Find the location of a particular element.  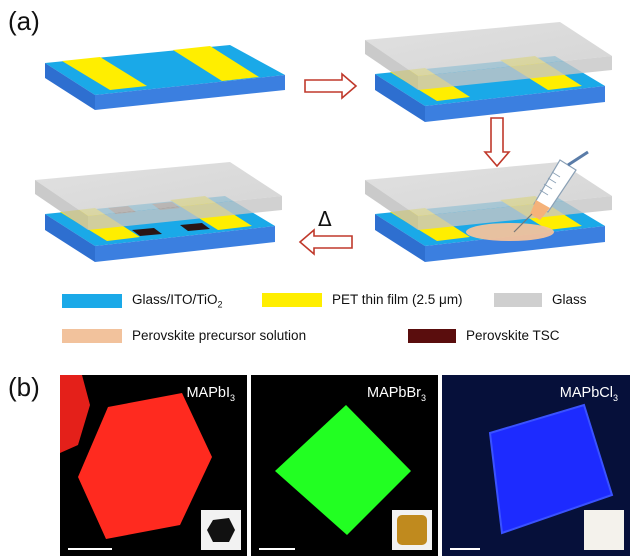

legend-item-precursor: Perovskite precursor solution is located at coordinates (184, 335).